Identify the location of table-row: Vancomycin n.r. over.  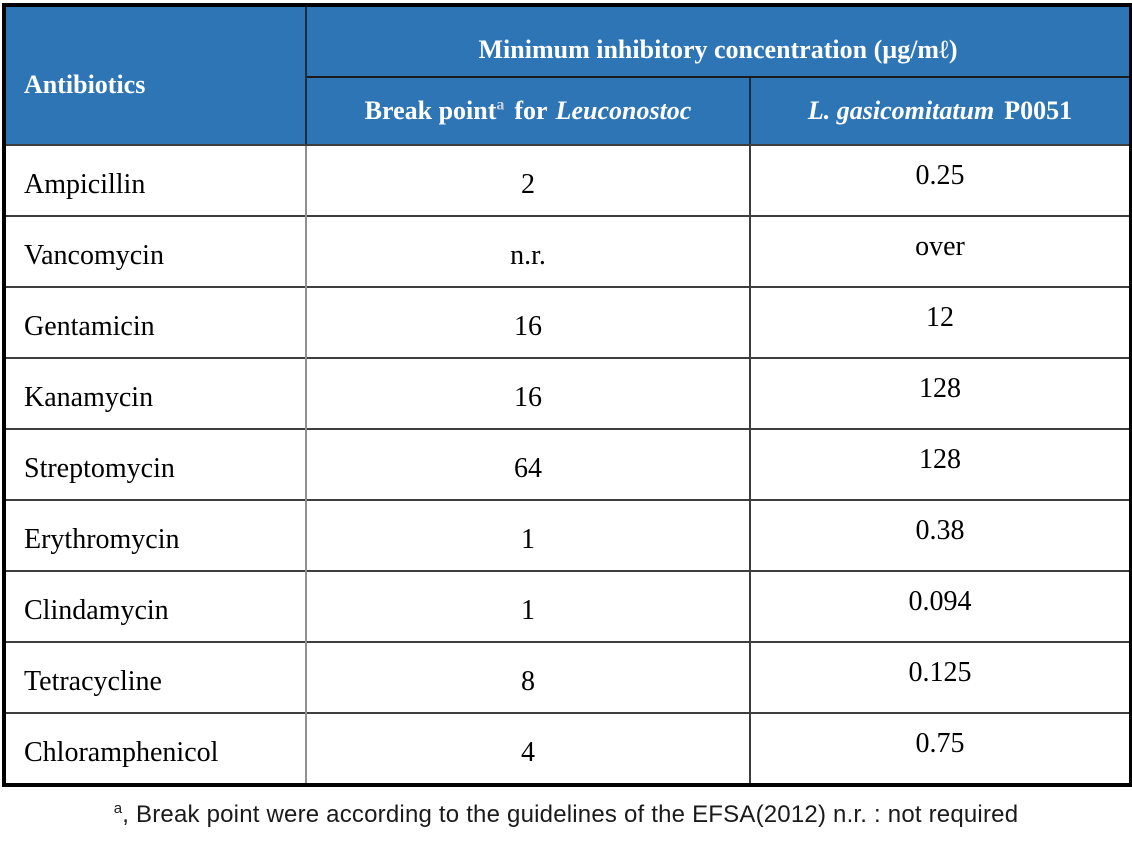
(568, 251).